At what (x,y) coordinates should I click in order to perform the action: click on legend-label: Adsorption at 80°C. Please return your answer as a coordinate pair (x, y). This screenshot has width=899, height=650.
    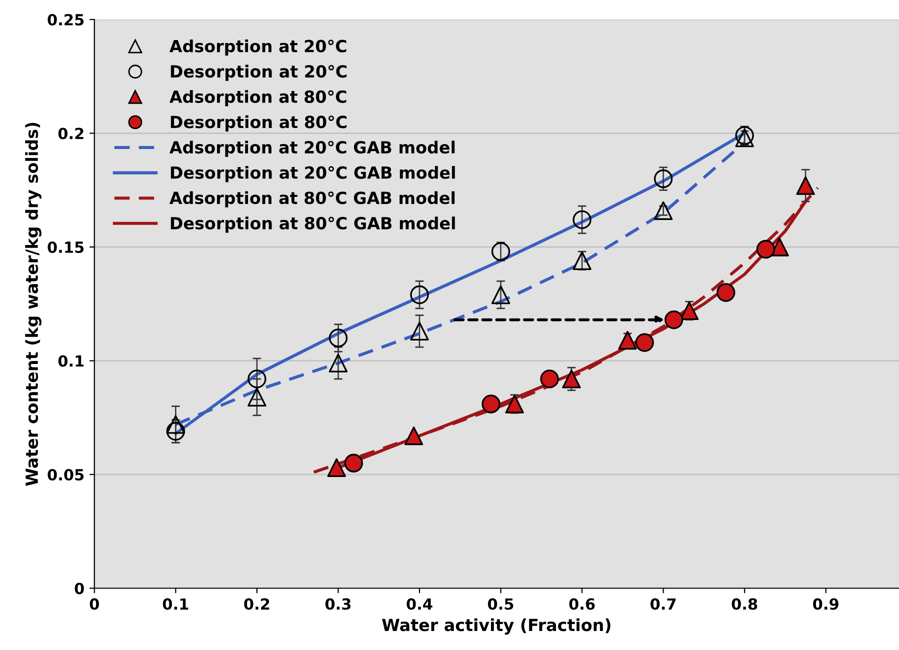
    Looking at the image, I should click on (257, 98).